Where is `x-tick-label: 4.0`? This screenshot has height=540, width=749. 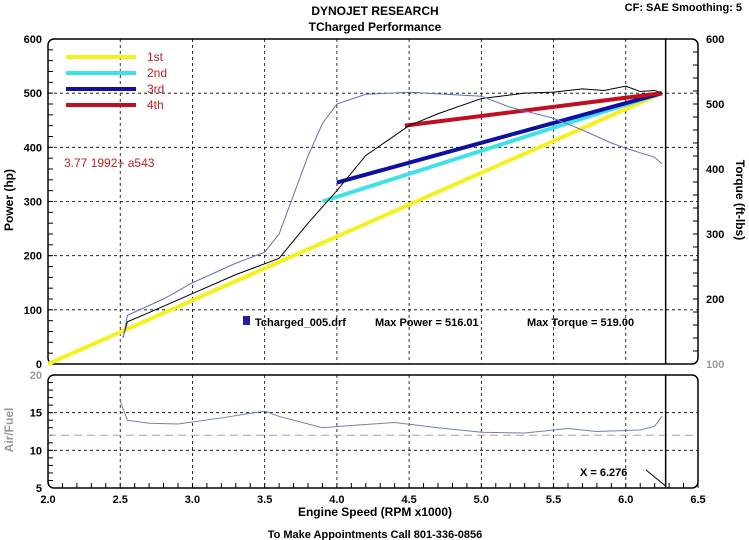
x-tick-label: 4.0 is located at coordinates (336, 500).